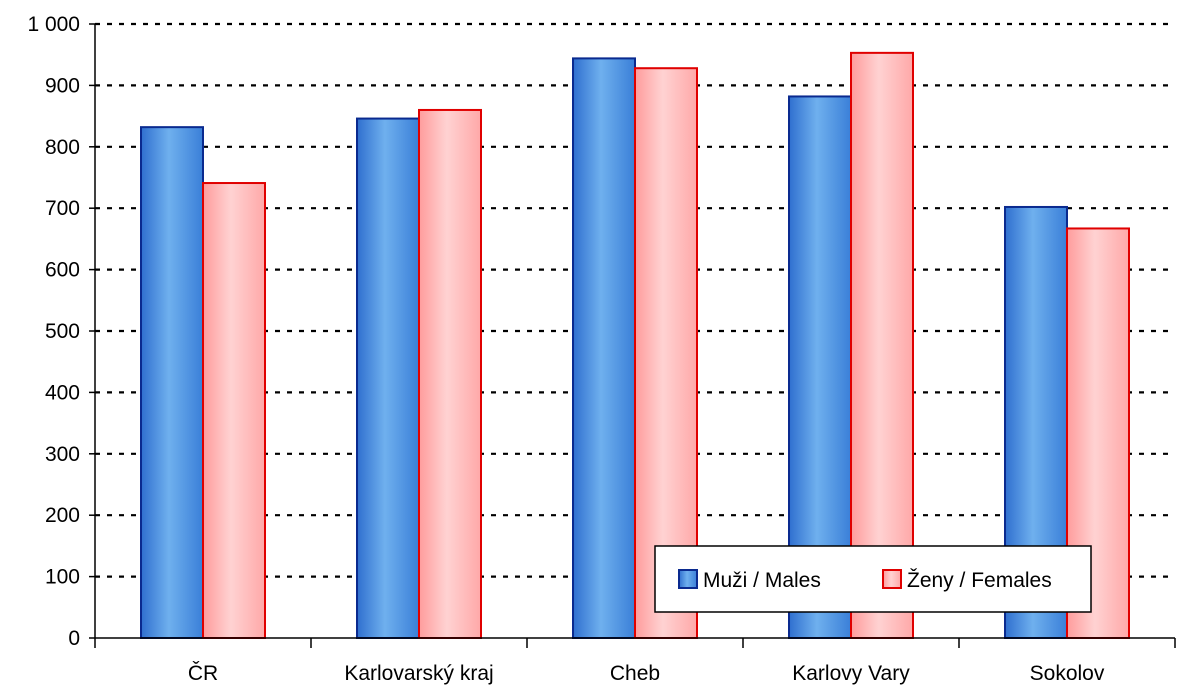 The image size is (1181, 700). What do you see at coordinates (234, 410) in the screenshot?
I see `bar-females-cr` at bounding box center [234, 410].